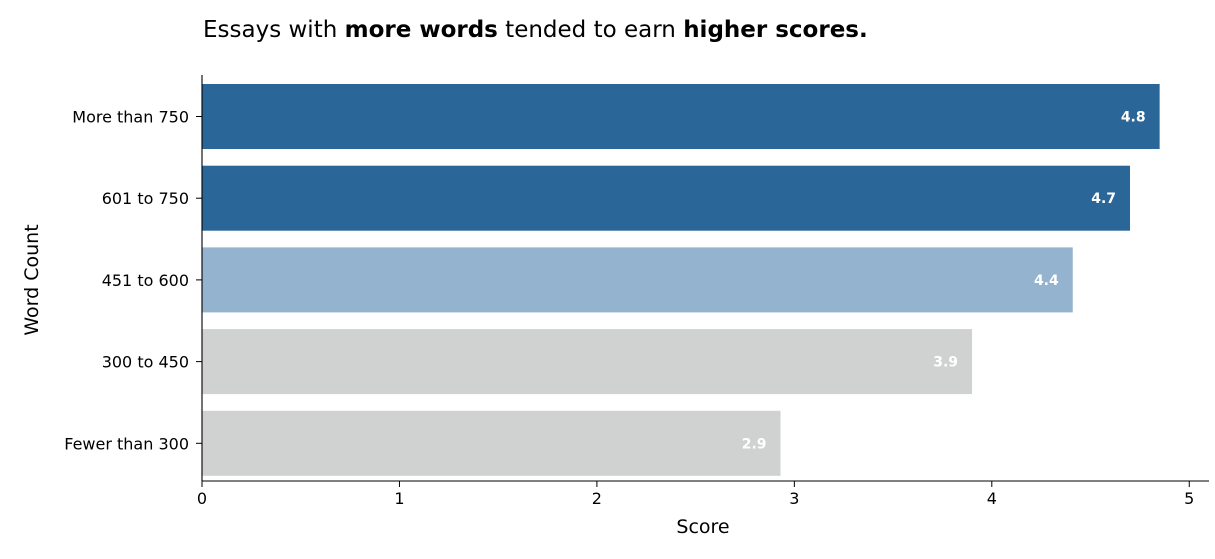 The height and width of the screenshot is (559, 1215). I want to click on y-category-label: 300 to 450, so click(145, 362).